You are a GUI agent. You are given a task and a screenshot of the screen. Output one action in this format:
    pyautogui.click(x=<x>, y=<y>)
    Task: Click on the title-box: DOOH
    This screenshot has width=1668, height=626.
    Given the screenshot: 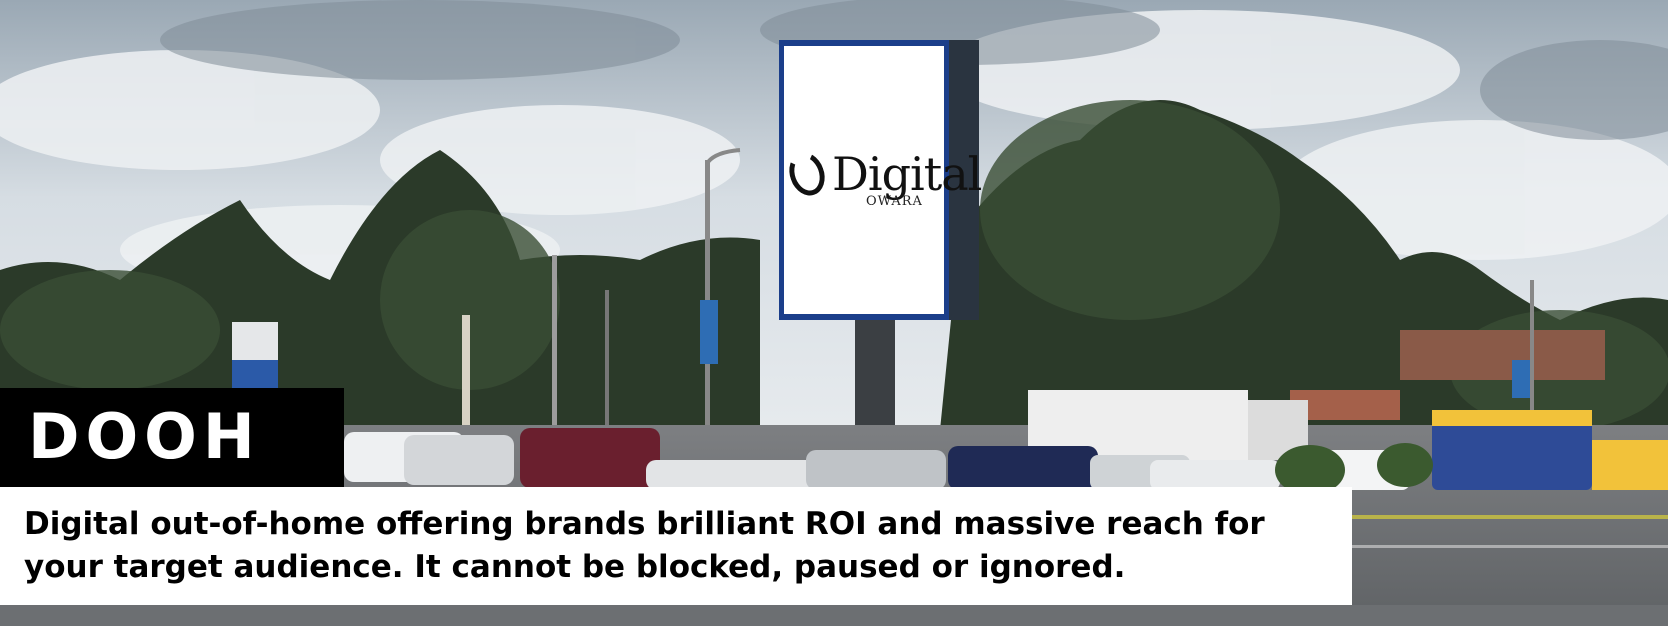 What is the action you would take?
    pyautogui.click(x=172, y=437)
    